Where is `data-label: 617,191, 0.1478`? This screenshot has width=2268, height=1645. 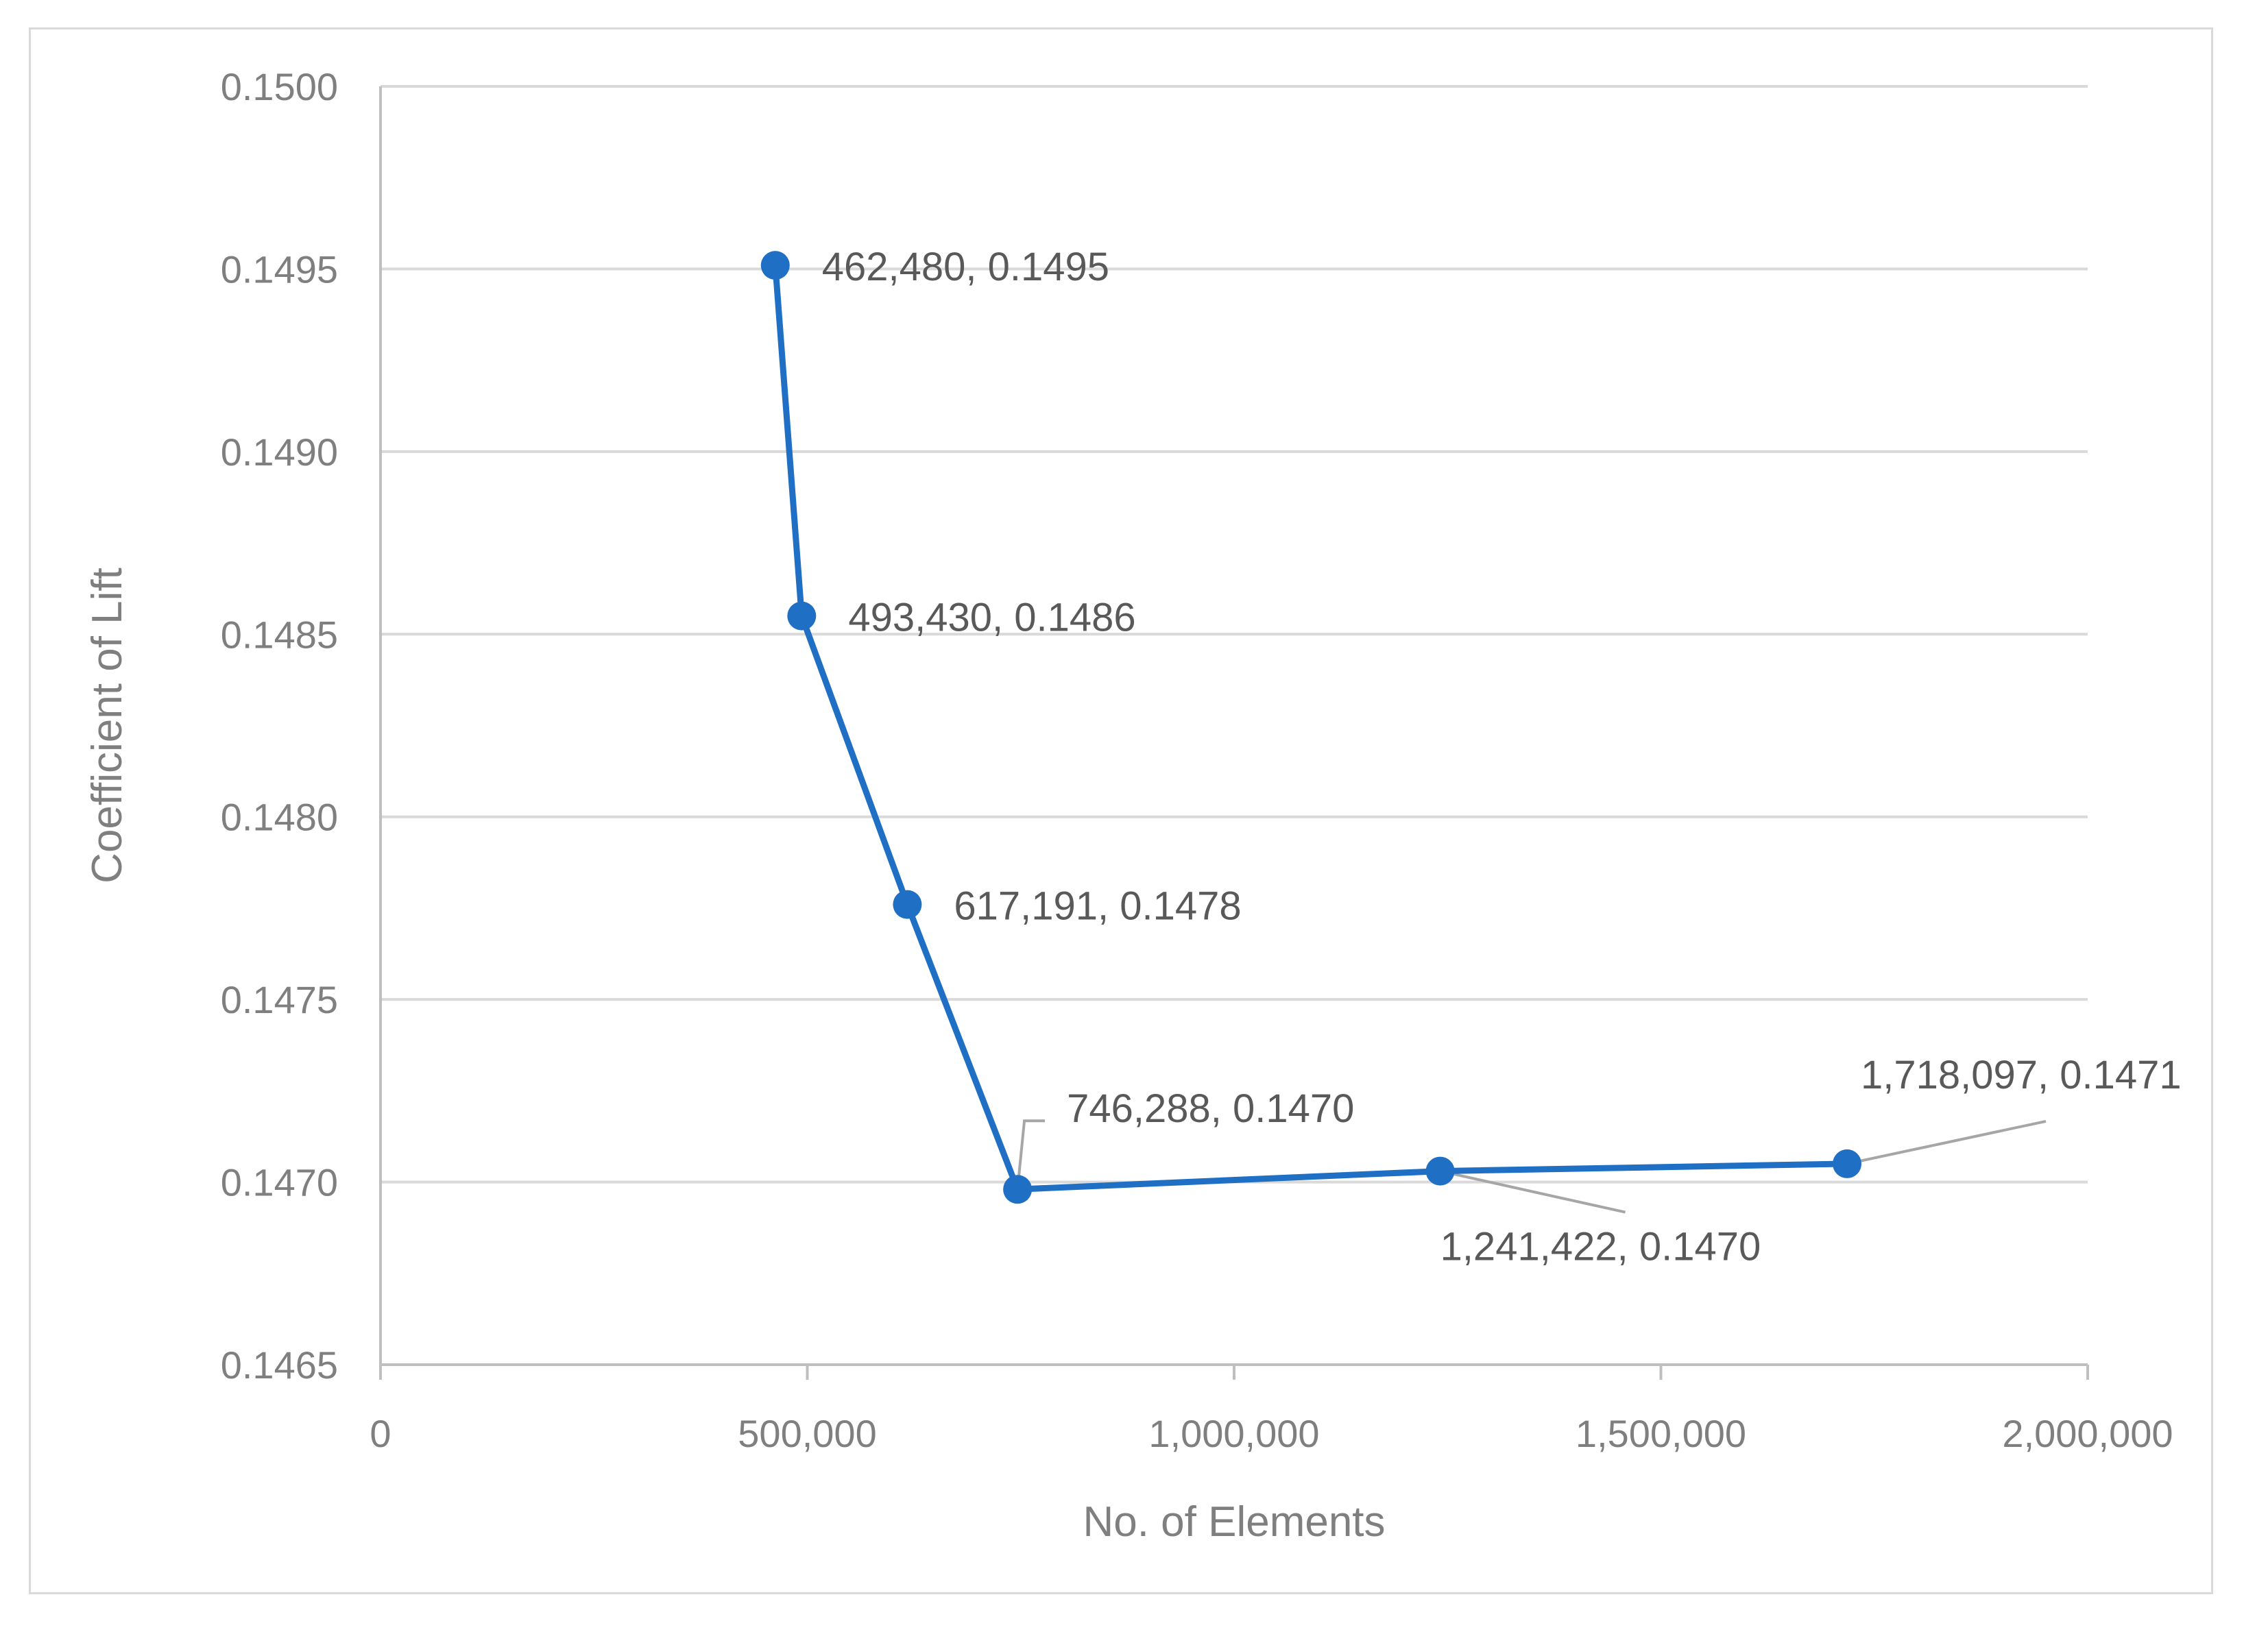 data-label: 617,191, 0.1478 is located at coordinates (1097, 907).